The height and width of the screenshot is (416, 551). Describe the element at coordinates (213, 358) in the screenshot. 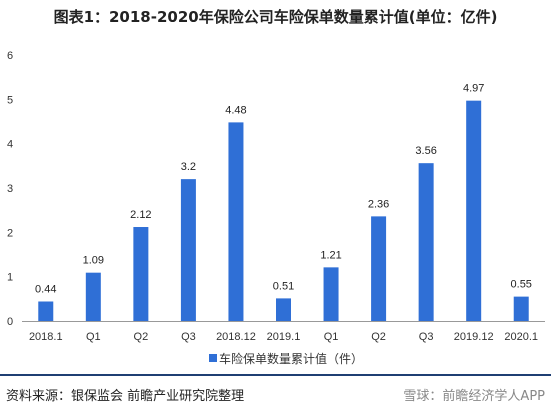

I see `legend-swatch` at that location.